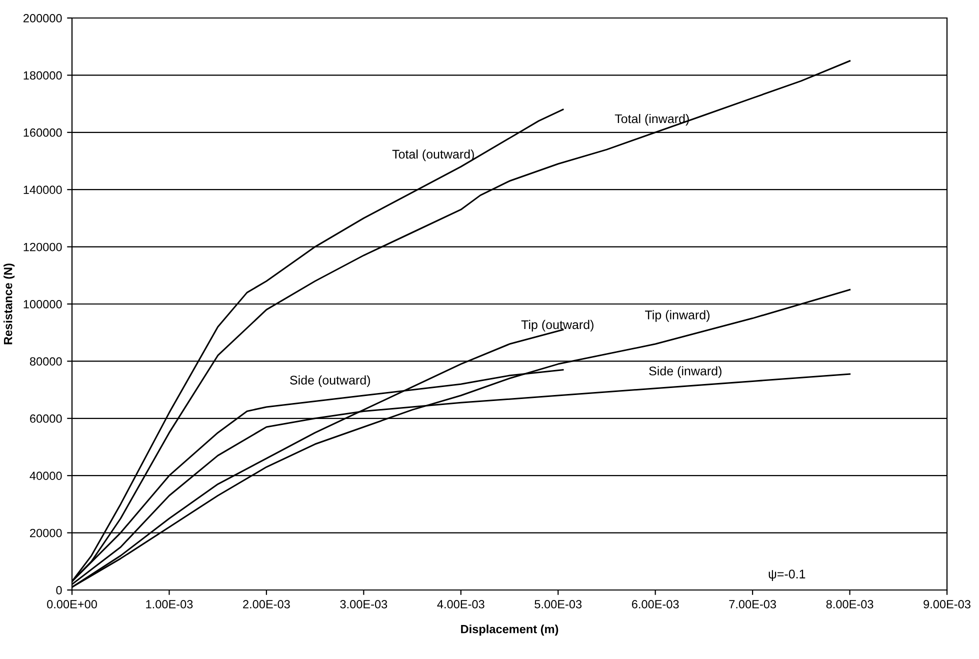 The height and width of the screenshot is (659, 979). I want to click on x-tick-label: 9.00E-03, so click(947, 604).